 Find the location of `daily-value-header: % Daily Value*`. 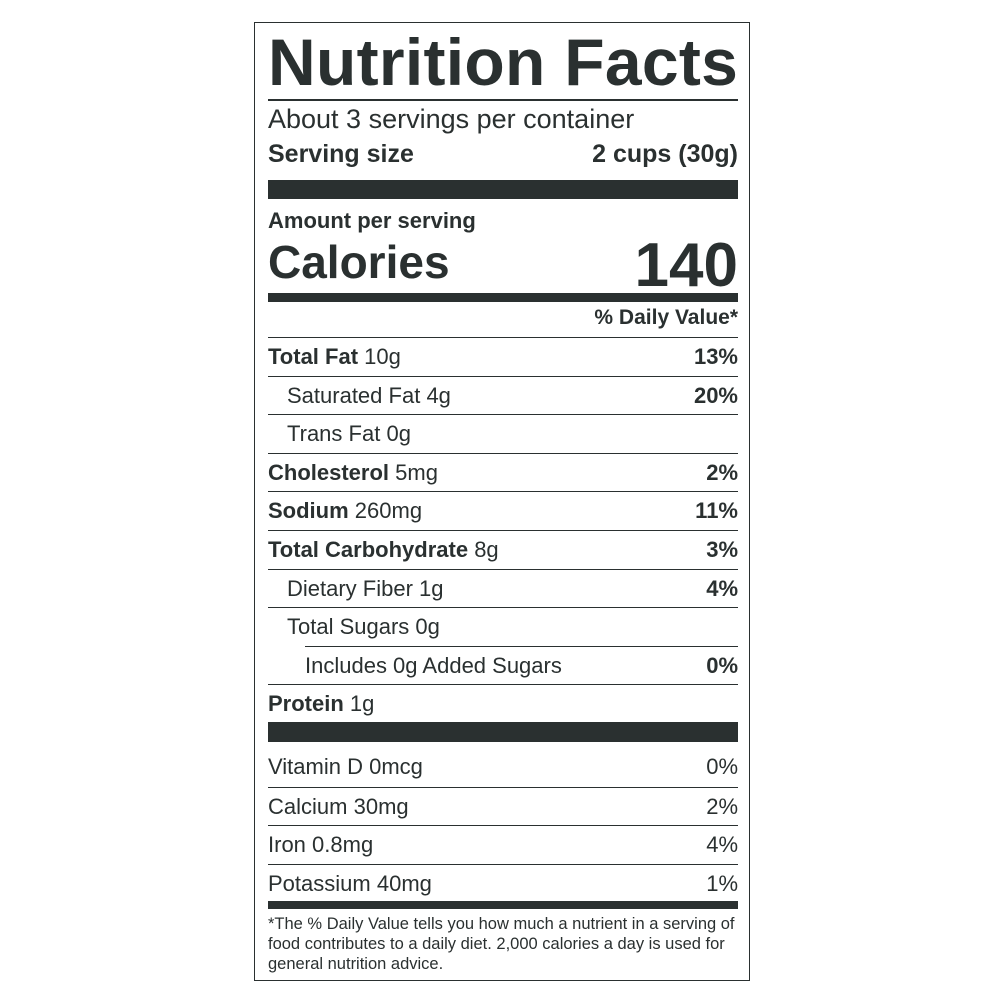

daily-value-header: % Daily Value* is located at coordinates (666, 317).